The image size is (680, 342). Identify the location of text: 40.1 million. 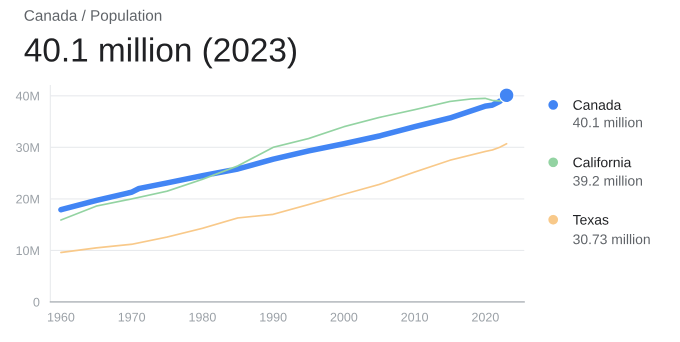
(607, 122).